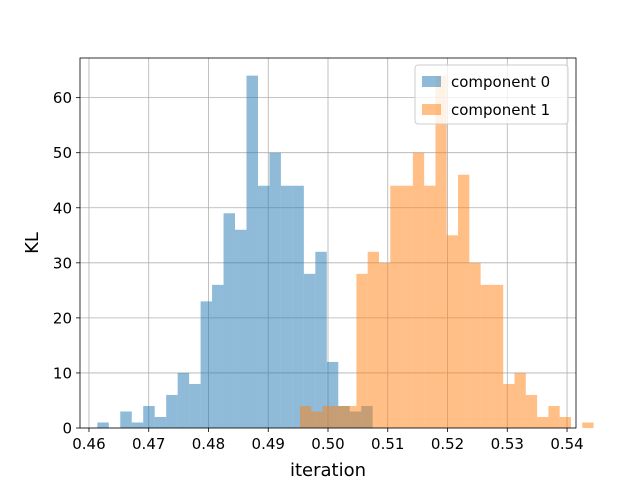 Image resolution: width=640 pixels, height=480 pixels. What do you see at coordinates (62, 263) in the screenshot?
I see `y-tick-label-3: 30` at bounding box center [62, 263].